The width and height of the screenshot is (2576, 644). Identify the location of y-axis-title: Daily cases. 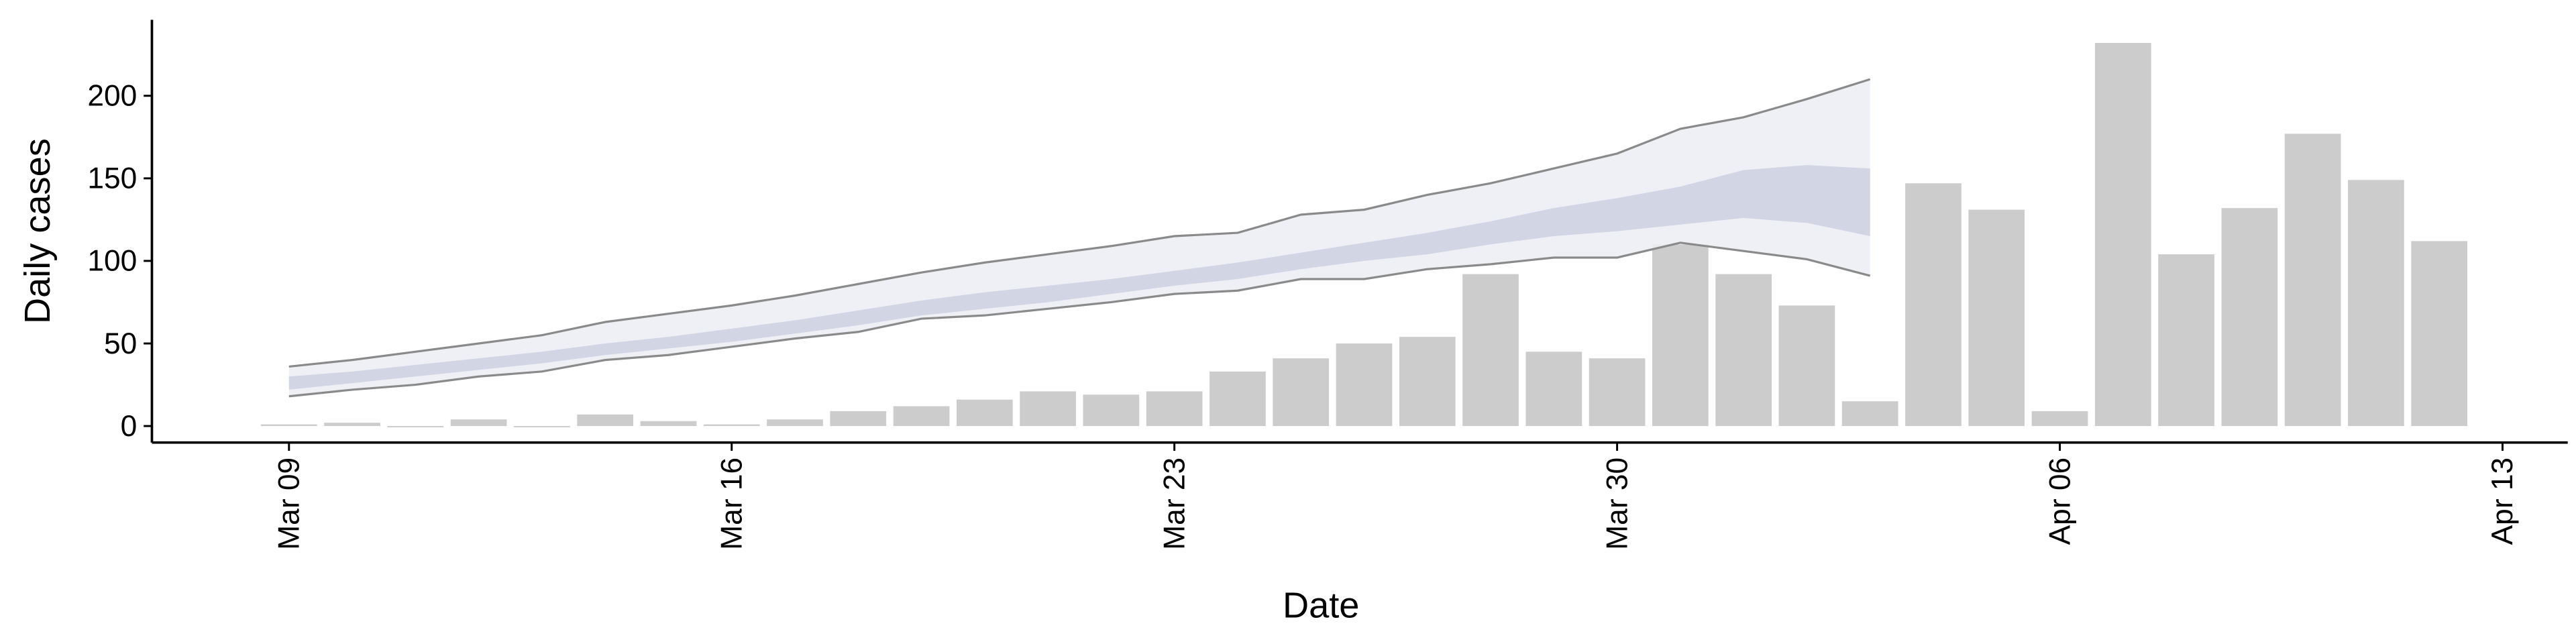
(37, 231).